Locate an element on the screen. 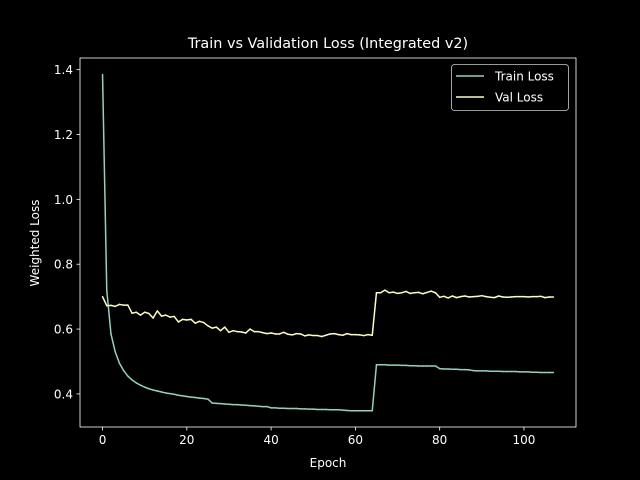  y-tick-label: 0.4 is located at coordinates (63, 394).